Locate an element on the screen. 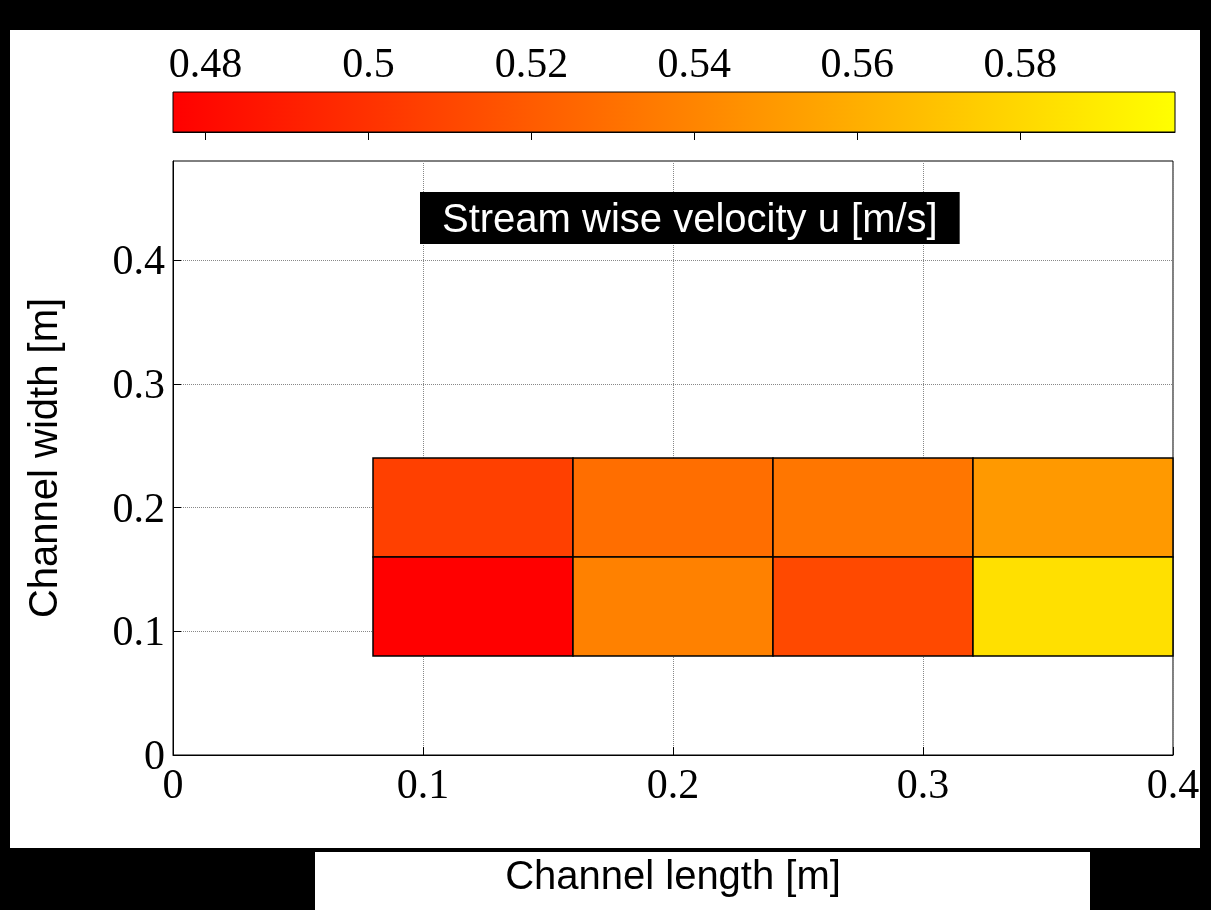 Image resolution: width=1211 pixels, height=910 pixels. y-tick-label: 0.1 is located at coordinates (138, 631).